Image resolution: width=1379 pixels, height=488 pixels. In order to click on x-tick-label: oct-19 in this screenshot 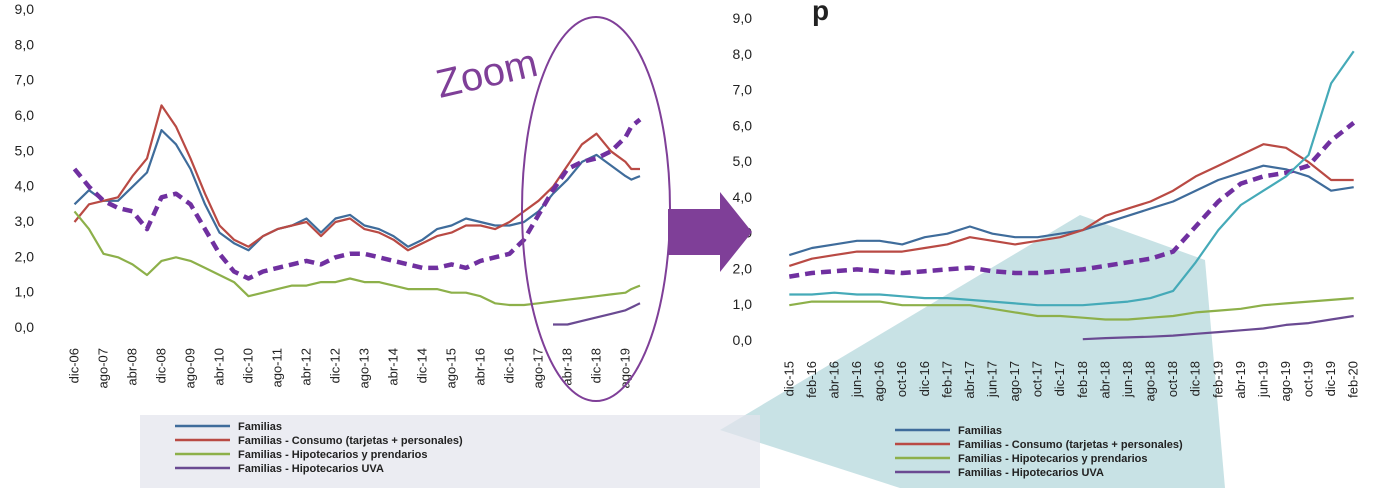, I will do `click(1308, 379)`.